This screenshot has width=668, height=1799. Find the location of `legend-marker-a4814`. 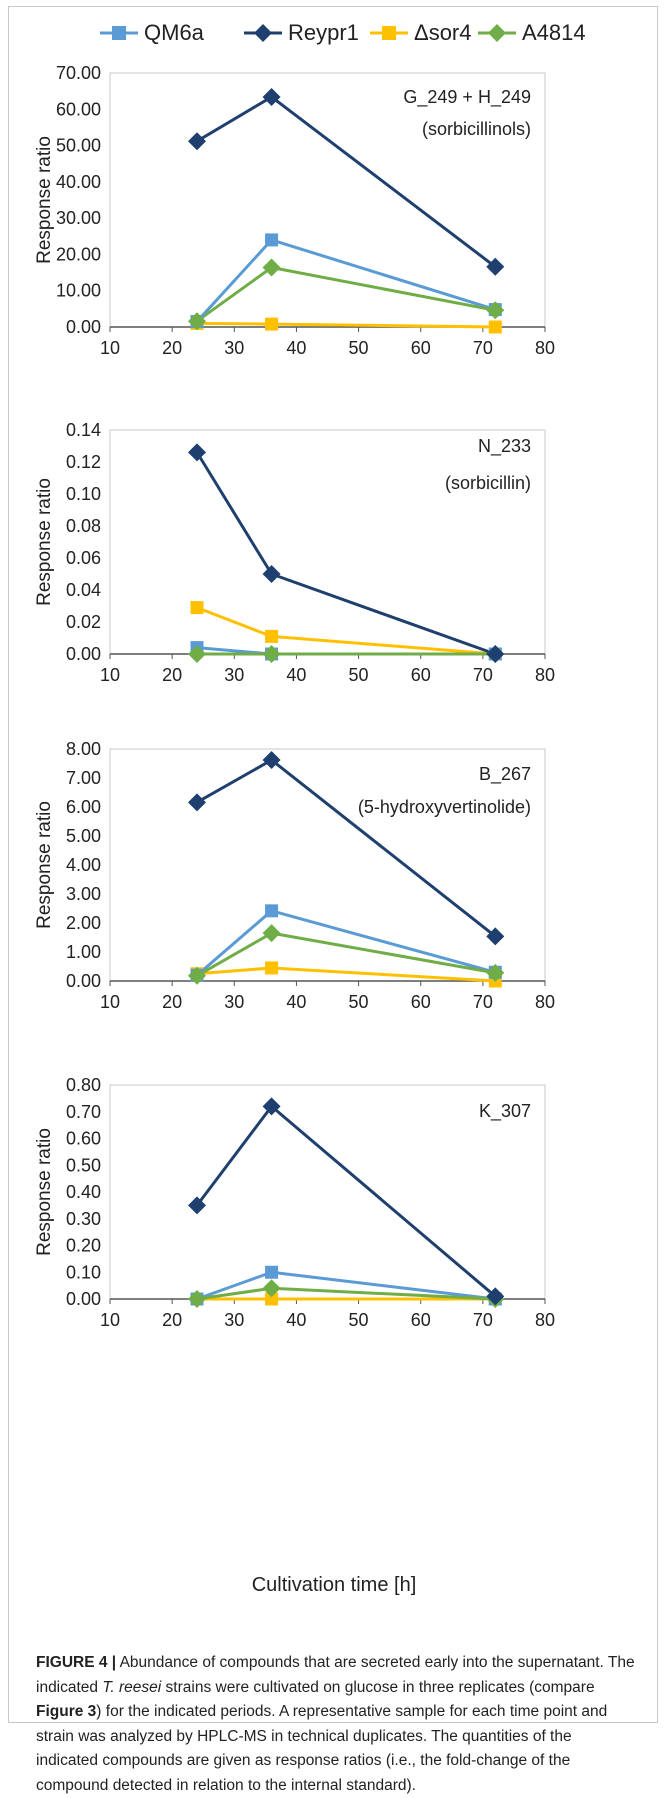

legend-marker-a4814 is located at coordinates (497, 33).